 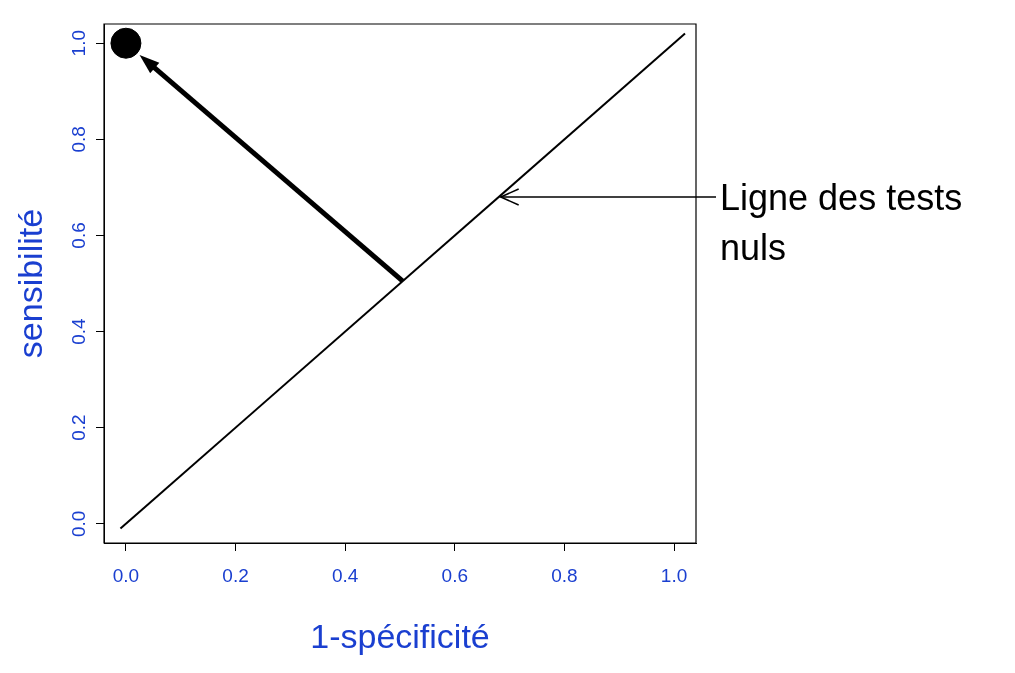 What do you see at coordinates (79, 523) in the screenshot?
I see `y-tick-label: 0.0` at bounding box center [79, 523].